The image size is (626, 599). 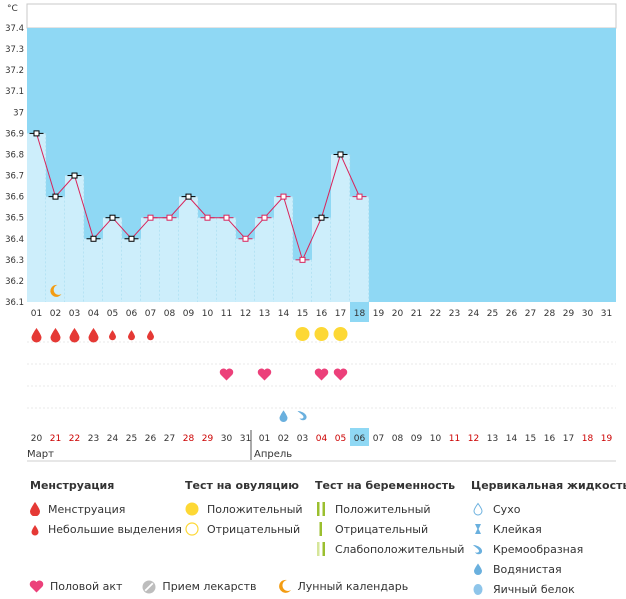 What do you see at coordinates (226, 314) in the screenshot?
I see `cycle-day-label: 11` at bounding box center [226, 314].